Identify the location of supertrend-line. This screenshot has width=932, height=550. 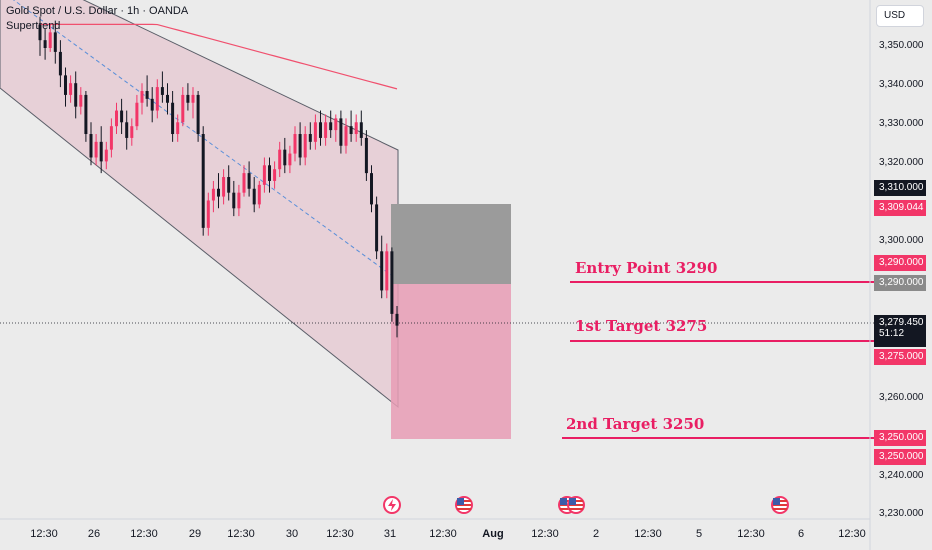
(219, 56).